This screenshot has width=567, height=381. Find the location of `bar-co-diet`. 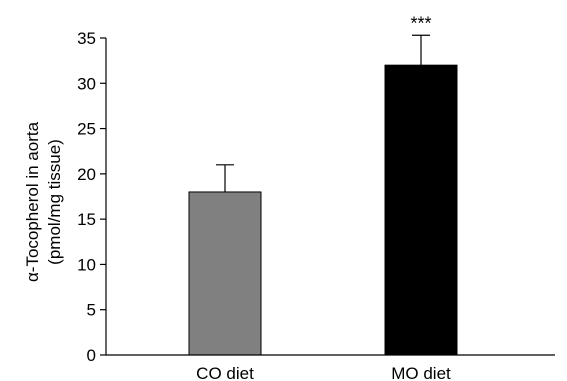

bar-co-diet is located at coordinates (225, 273).